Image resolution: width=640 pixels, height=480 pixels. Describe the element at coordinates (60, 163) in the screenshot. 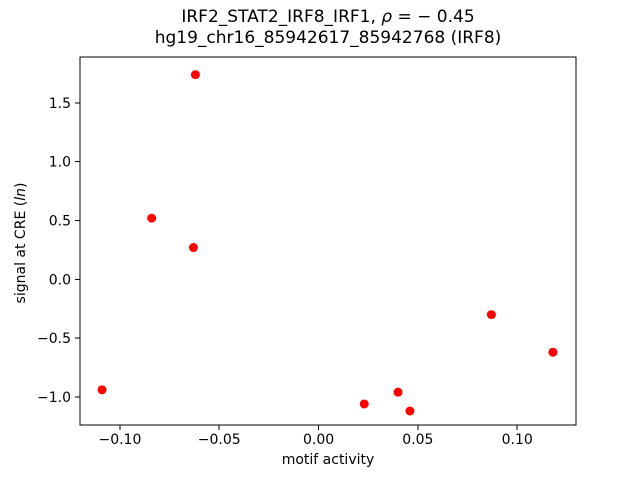

I see `y-tick-label: 1.0` at that location.